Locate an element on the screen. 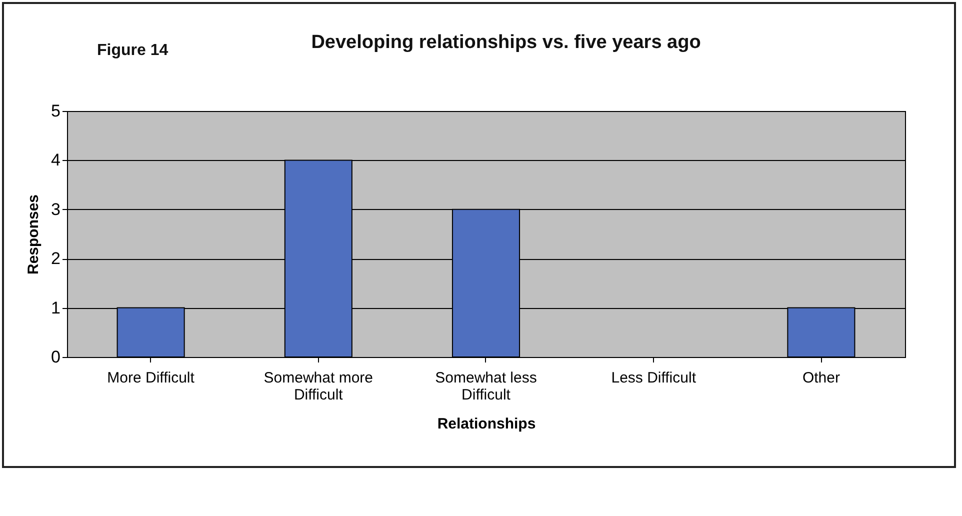 The height and width of the screenshot is (516, 962). y-tick-label: 0 is located at coordinates (55, 357).